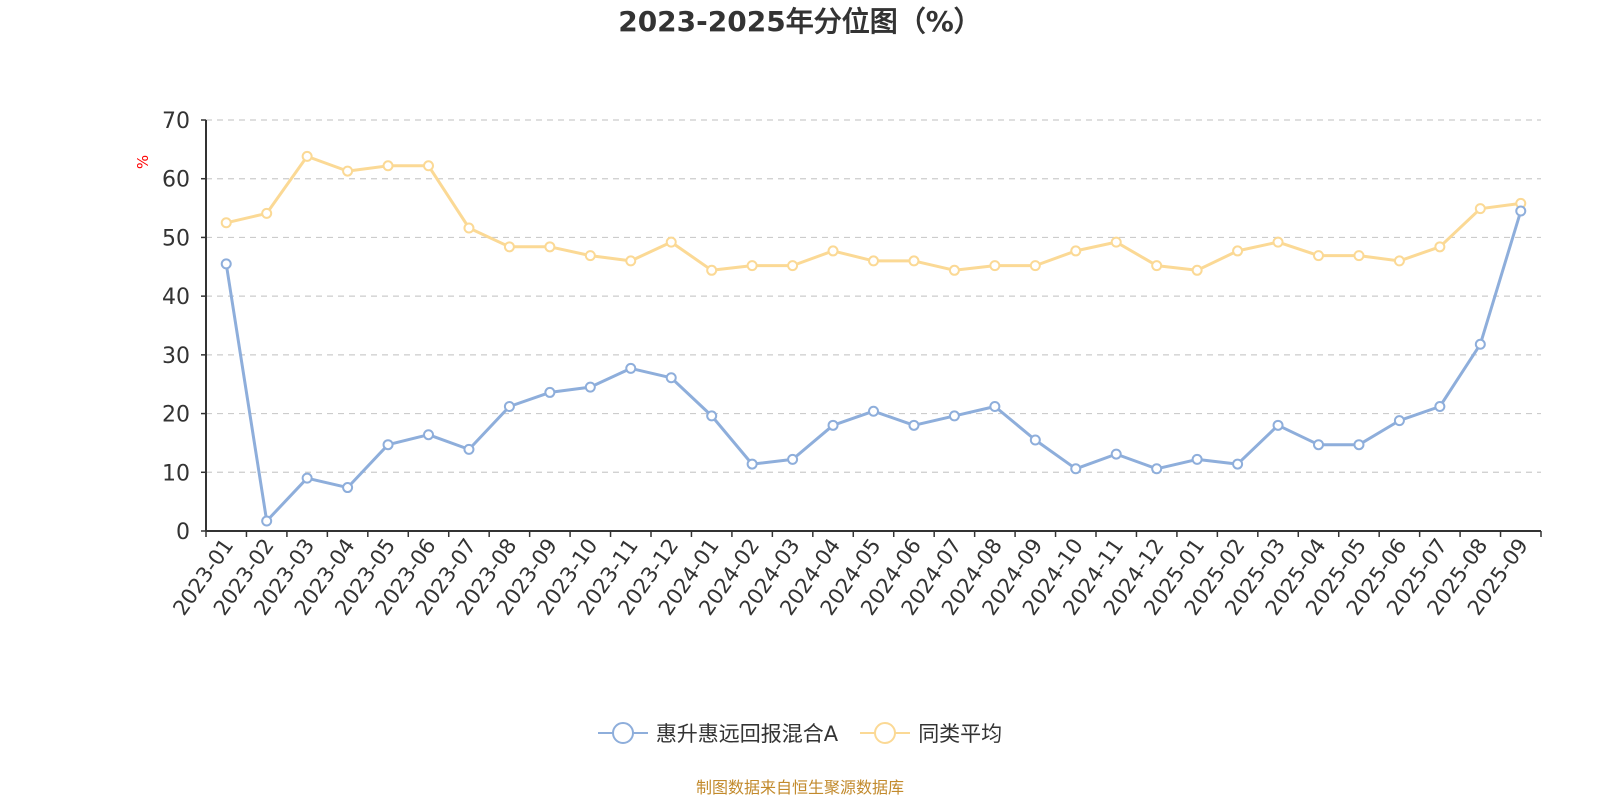  I want to click on legend: 惠升惠远回报混合A 同类平均, so click(800, 733).